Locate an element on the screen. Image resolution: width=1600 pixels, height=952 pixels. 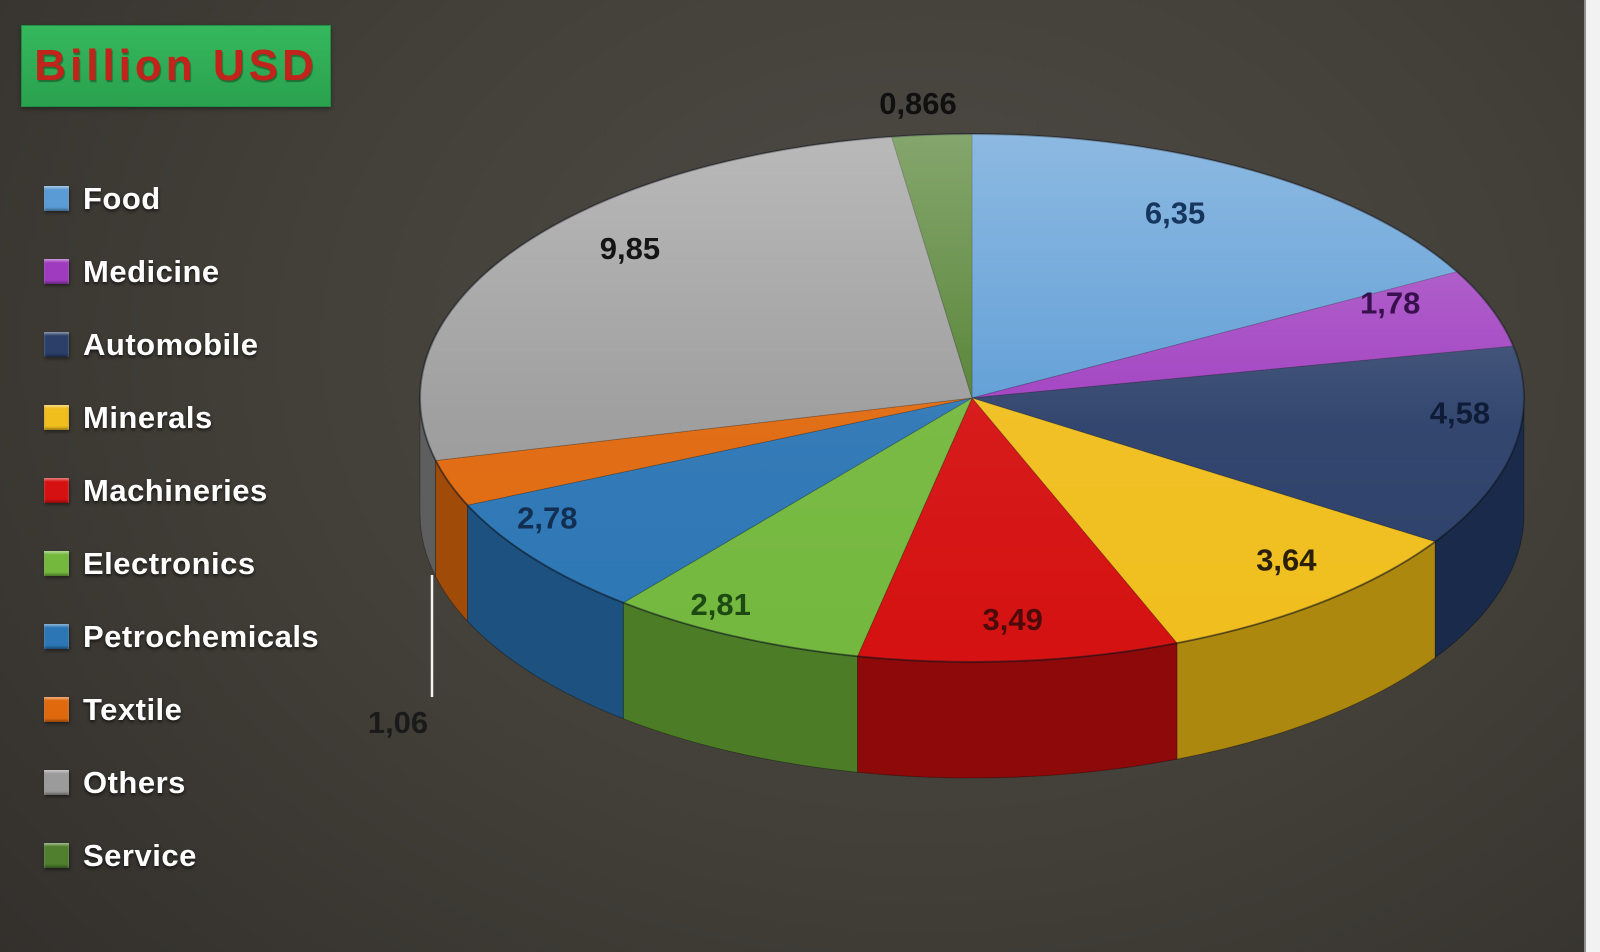
legend-label-food: Food is located at coordinates (122, 198).